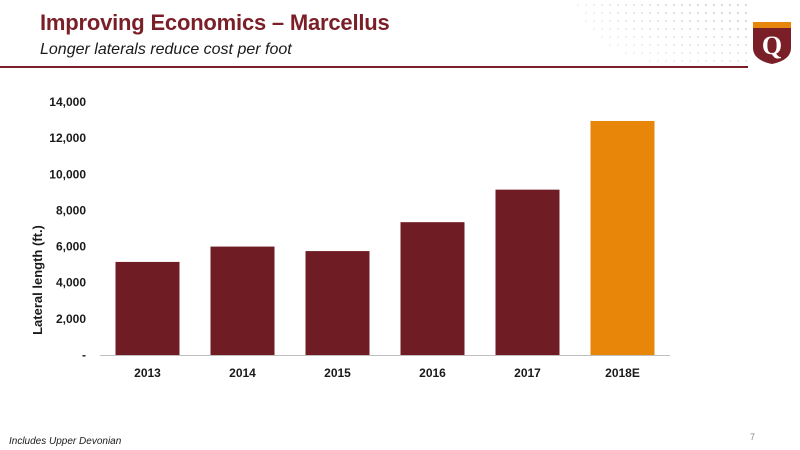 Image resolution: width=800 pixels, height=450 pixels. Describe the element at coordinates (147, 373) in the screenshot. I see `x-tick-label: 2013` at that location.